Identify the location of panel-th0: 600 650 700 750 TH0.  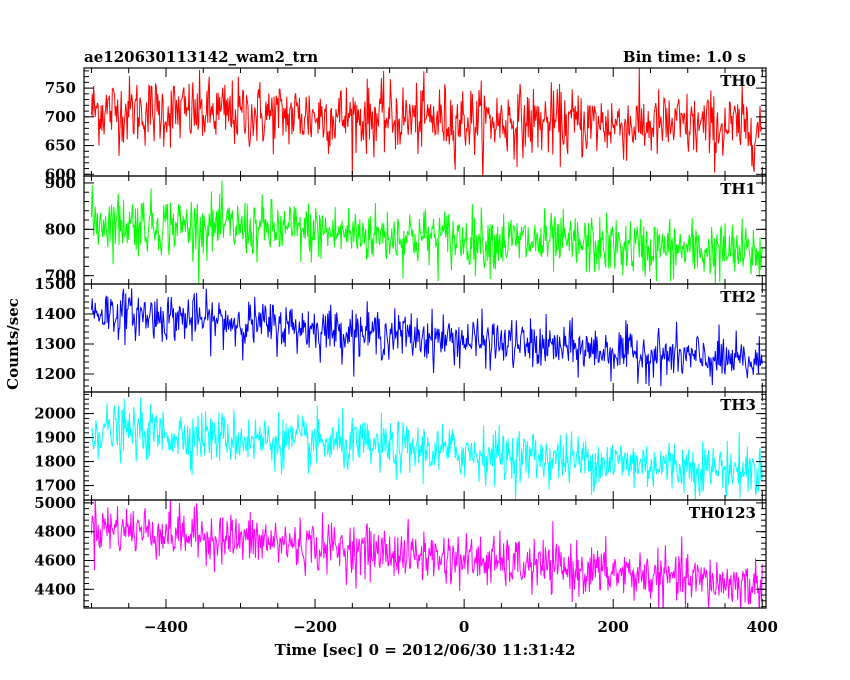
(406, 125).